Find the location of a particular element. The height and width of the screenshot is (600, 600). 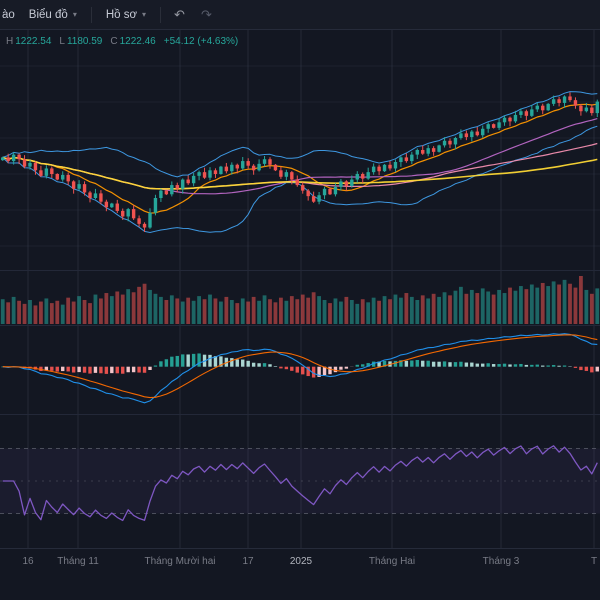

time-label: 17 is located at coordinates (248, 561).